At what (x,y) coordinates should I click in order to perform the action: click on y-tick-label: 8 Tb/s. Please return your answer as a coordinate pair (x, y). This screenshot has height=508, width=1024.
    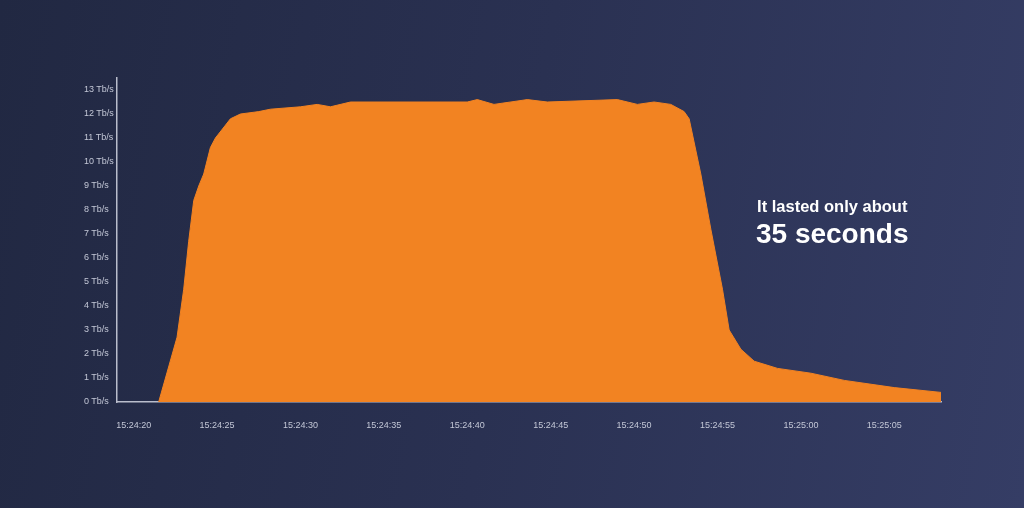
    Looking at the image, I should click on (97, 209).